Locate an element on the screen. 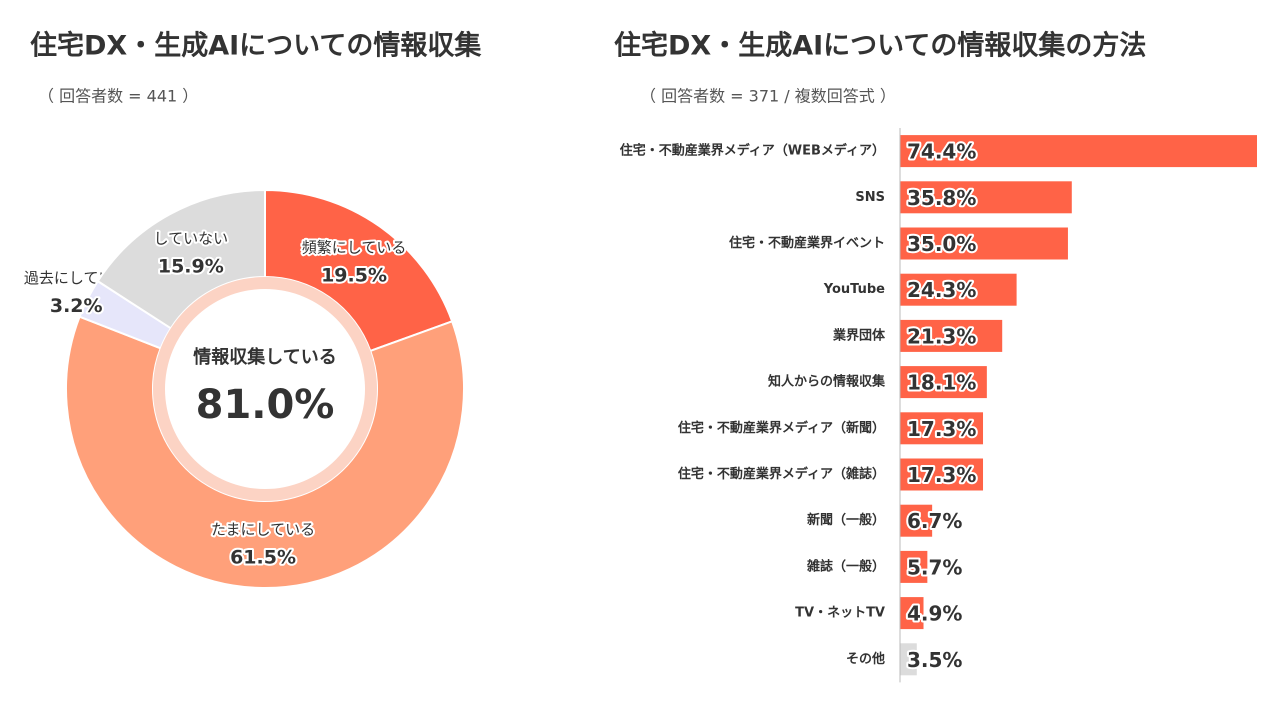 The image size is (1280, 724). value-label: 21.3% is located at coordinates (941, 336).